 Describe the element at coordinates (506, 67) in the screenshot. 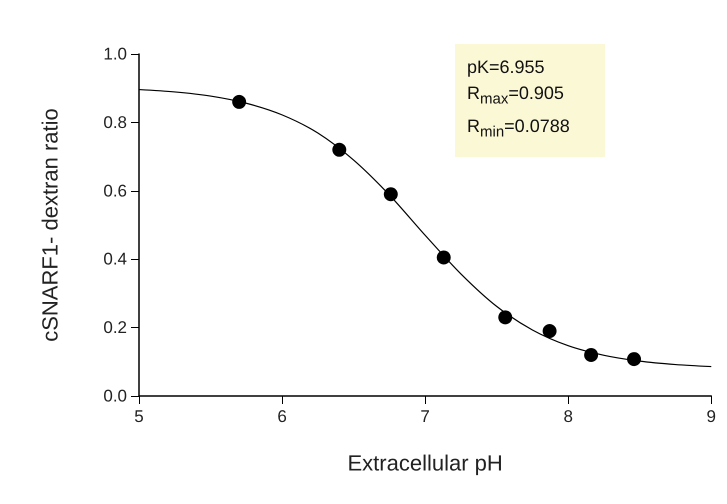

I see `annotation: pK=6.955` at that location.